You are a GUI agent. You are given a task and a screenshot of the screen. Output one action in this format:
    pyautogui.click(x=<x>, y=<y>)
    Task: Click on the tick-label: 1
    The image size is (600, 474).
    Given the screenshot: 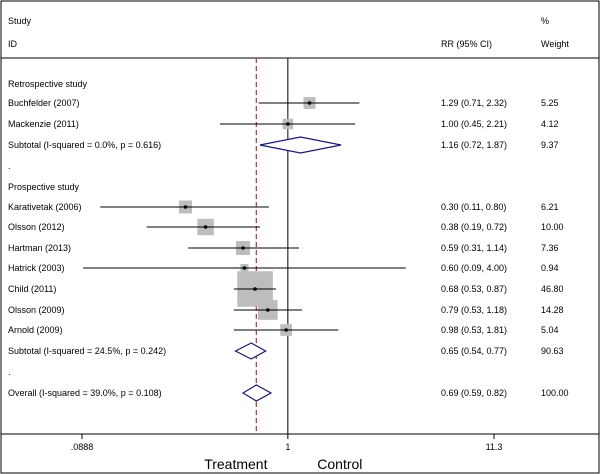 What is the action you would take?
    pyautogui.click(x=287, y=447)
    